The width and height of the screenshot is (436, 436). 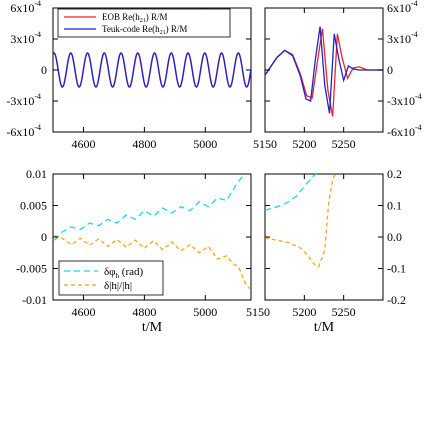 What do you see at coordinates (44, 237) in the screenshot?
I see `ytick-label-2-2: 0` at bounding box center [44, 237].